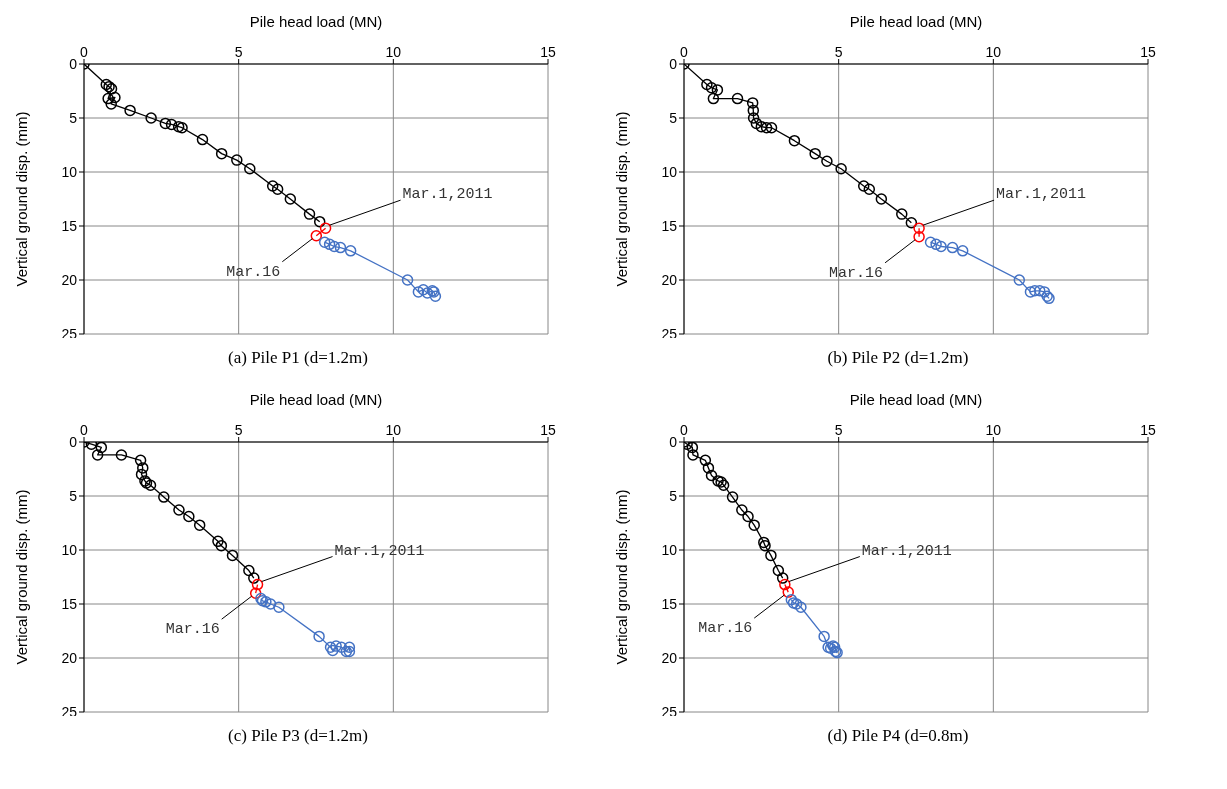 Image resolution: width=1227 pixels, height=789 pixels. I want to click on text: (c) Pile P3 (d=1.2m), so click(298, 736).